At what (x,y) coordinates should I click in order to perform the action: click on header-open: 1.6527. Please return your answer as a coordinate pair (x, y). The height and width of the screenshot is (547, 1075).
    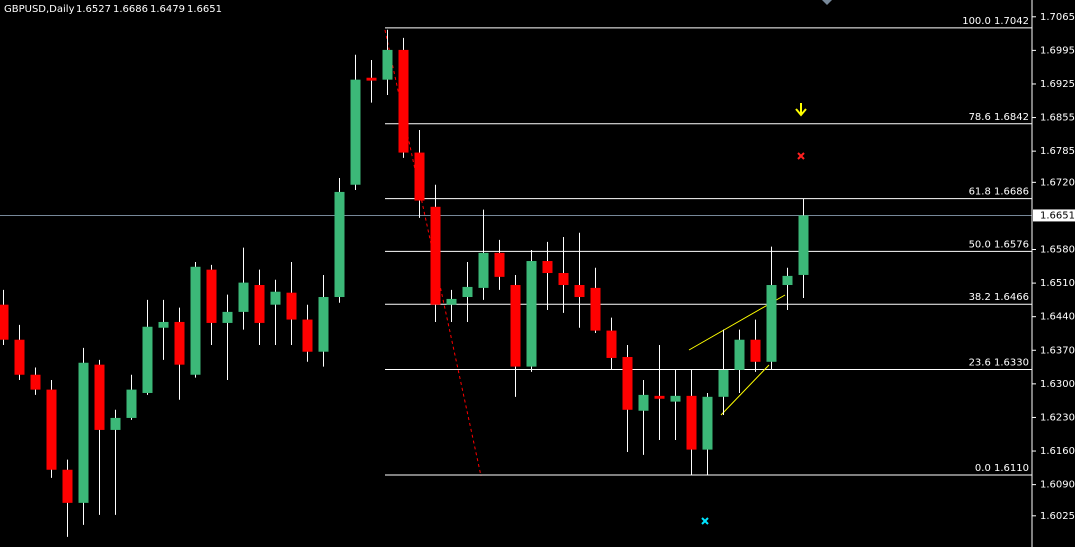
    Looking at the image, I should click on (93, 9).